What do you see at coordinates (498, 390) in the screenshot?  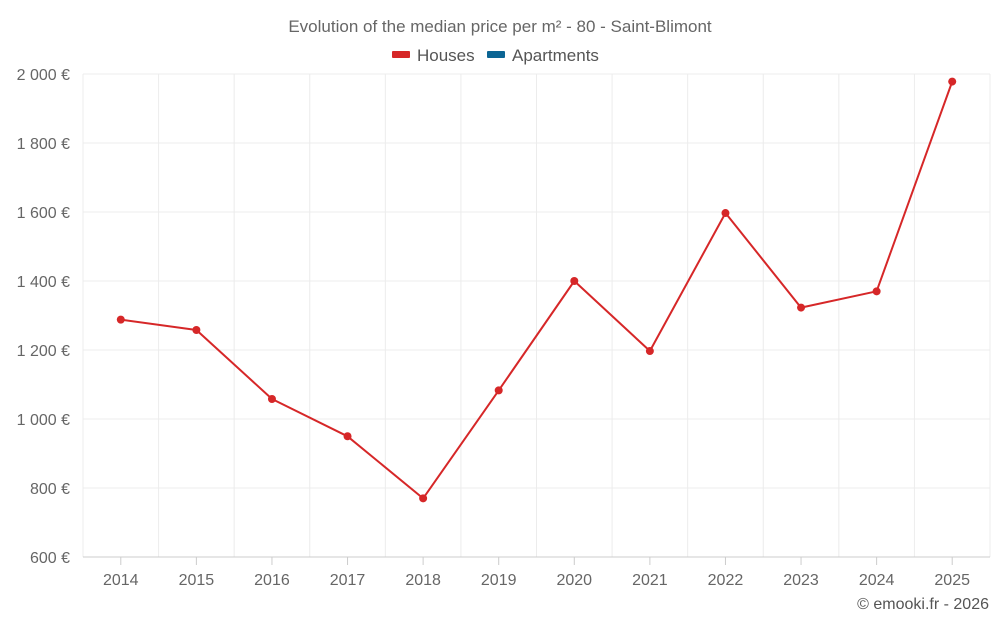 I see `data-point-houses-2019` at bounding box center [498, 390].